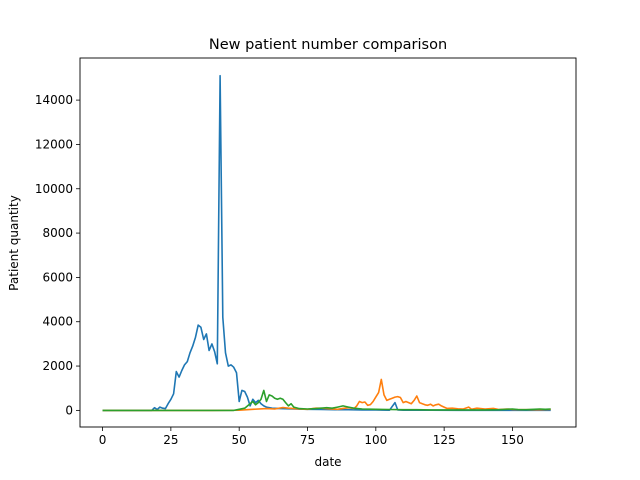 The height and width of the screenshot is (480, 640). Describe the element at coordinates (170, 440) in the screenshot. I see `x-tick-label: 25` at that location.